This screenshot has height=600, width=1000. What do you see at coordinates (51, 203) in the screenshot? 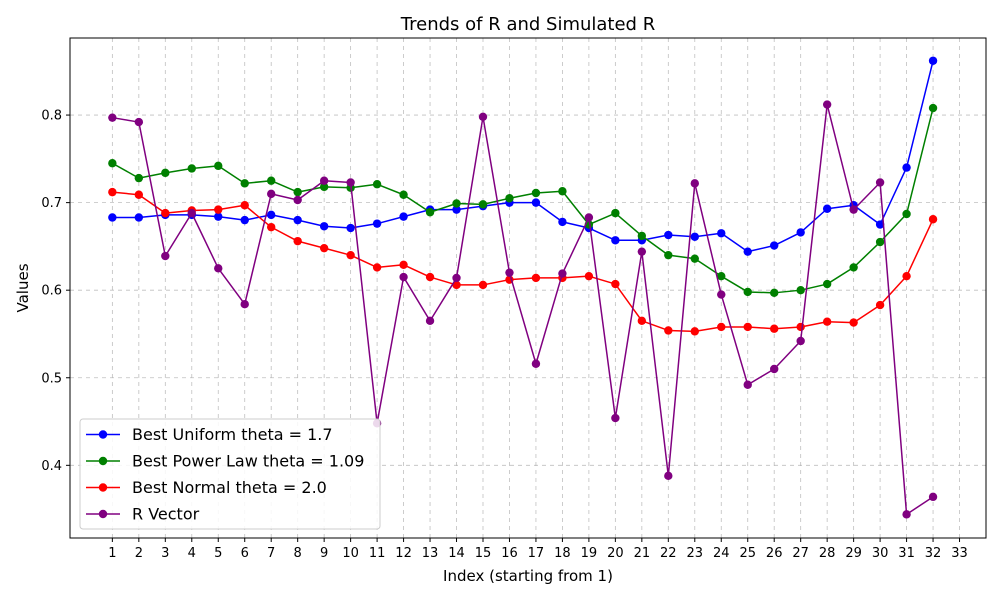
I see `y-tick-label: 0.7` at bounding box center [51, 203].